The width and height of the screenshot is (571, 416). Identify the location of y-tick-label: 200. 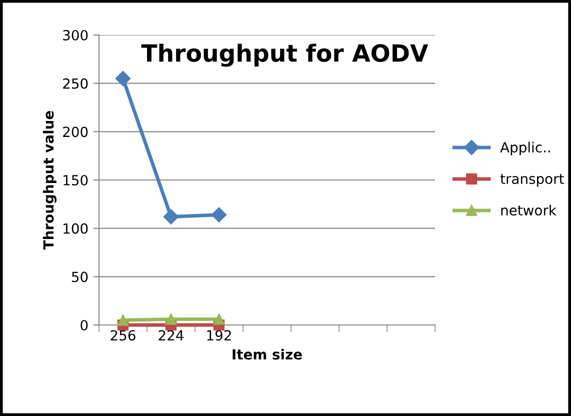
(75, 132).